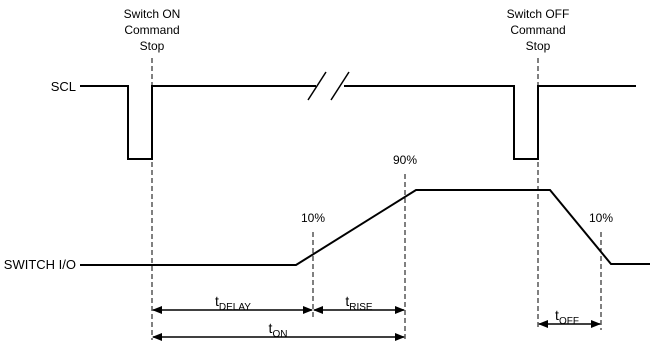  What do you see at coordinates (313, 218) in the screenshot?
I see `rise-10-percent-label: 10%` at bounding box center [313, 218].